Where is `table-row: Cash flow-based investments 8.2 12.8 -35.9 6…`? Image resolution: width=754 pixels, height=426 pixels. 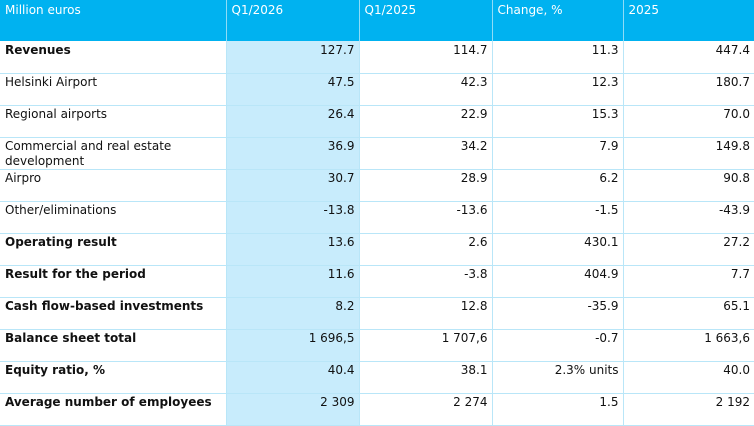
table-row: Cash flow-based investments 8.2 12.8 -35.9 6… is located at coordinates (377, 313).